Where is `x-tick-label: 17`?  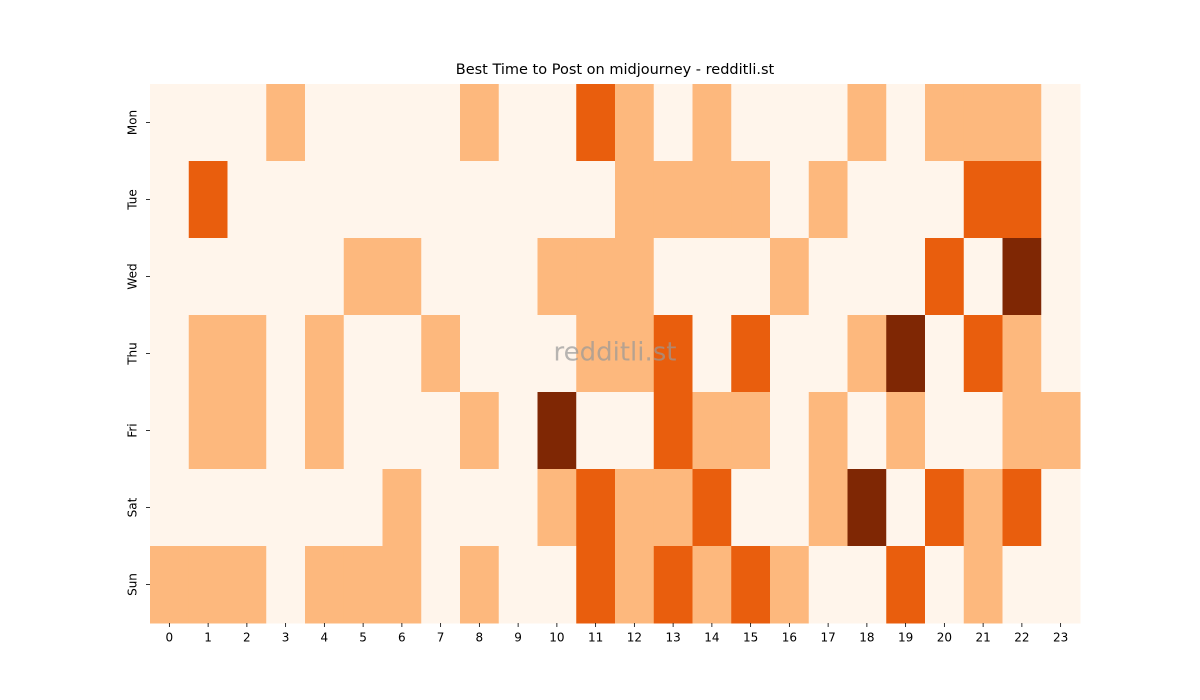 x-tick-label: 17 is located at coordinates (827, 638).